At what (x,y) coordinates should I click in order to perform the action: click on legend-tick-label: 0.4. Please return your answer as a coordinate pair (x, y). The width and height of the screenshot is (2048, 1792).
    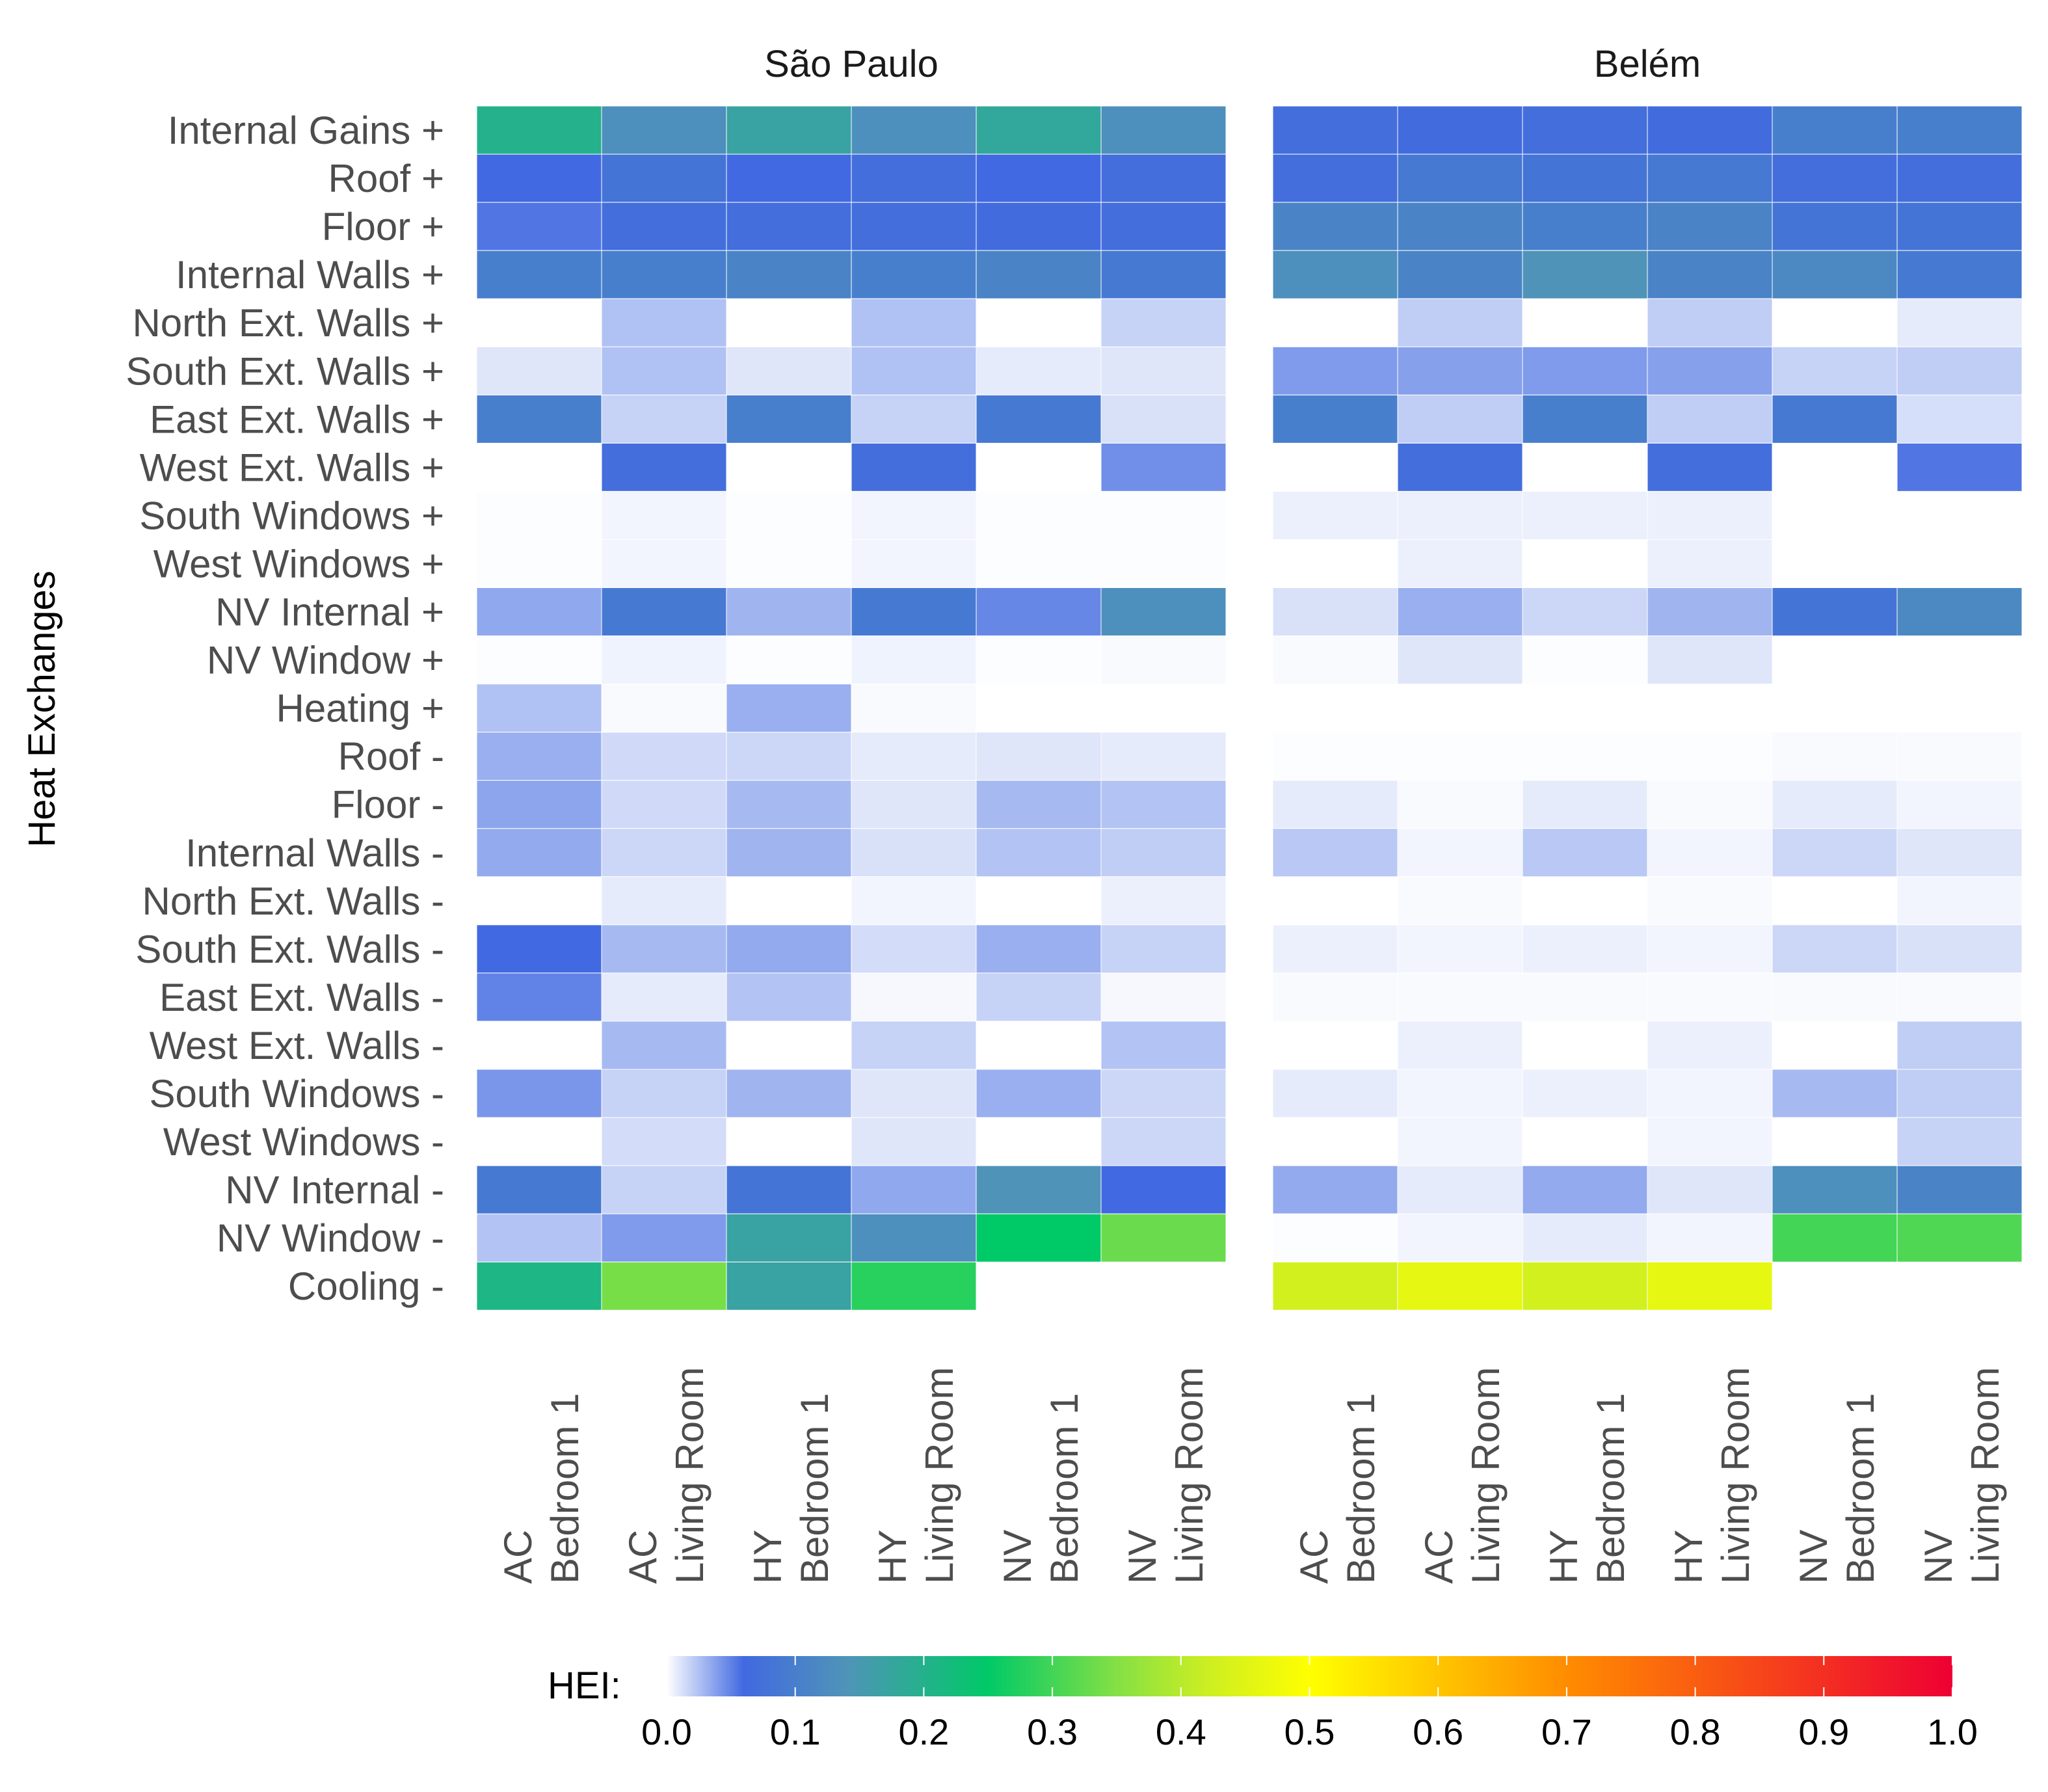
    Looking at the image, I should click on (1181, 1731).